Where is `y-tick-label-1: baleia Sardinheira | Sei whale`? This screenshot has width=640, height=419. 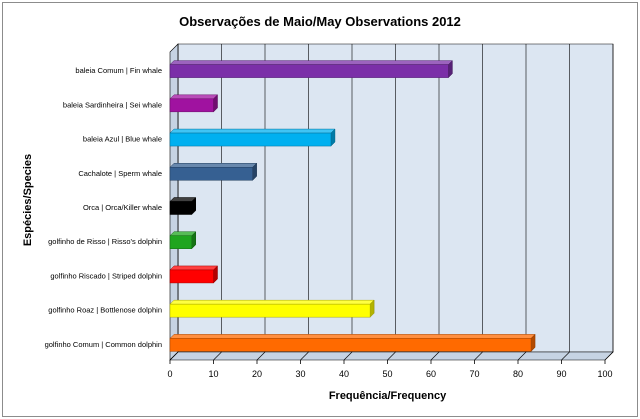 y-tick-label-1: baleia Sardinheira | Sei whale is located at coordinates (112, 104).